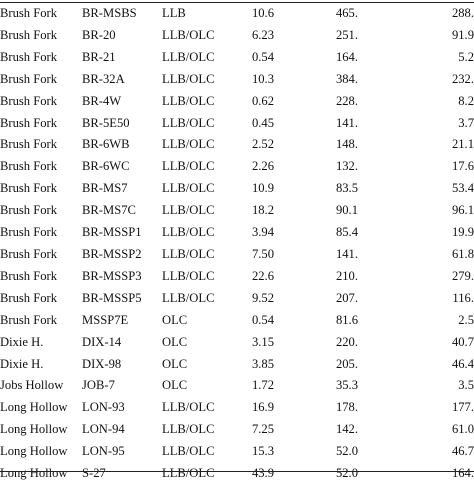  Describe the element at coordinates (346, 188) in the screenshot. I see `value2-cell: 83.5` at that location.